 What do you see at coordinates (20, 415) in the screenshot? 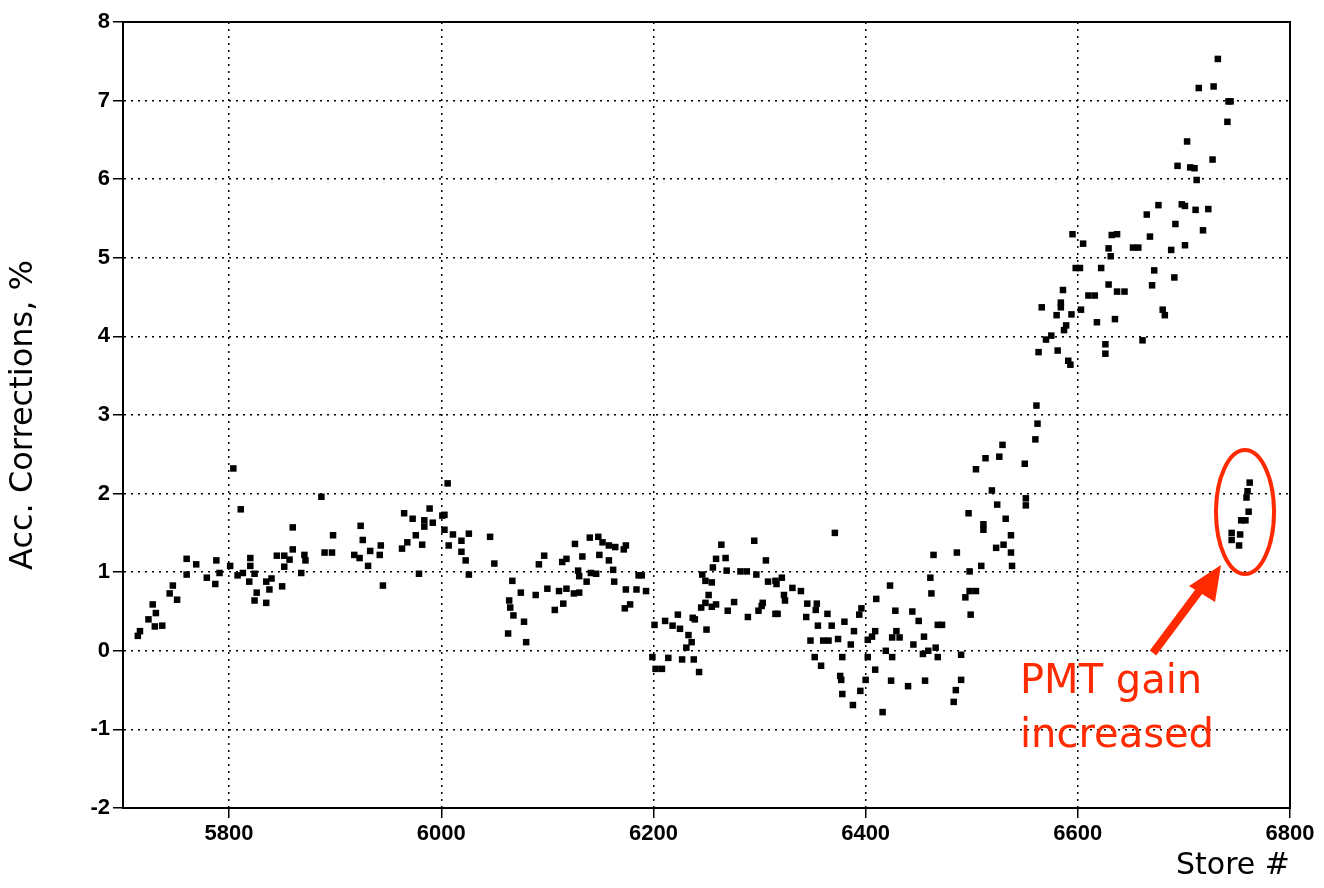
I see `y-axis-title: Acc. Corrections, %` at bounding box center [20, 415].